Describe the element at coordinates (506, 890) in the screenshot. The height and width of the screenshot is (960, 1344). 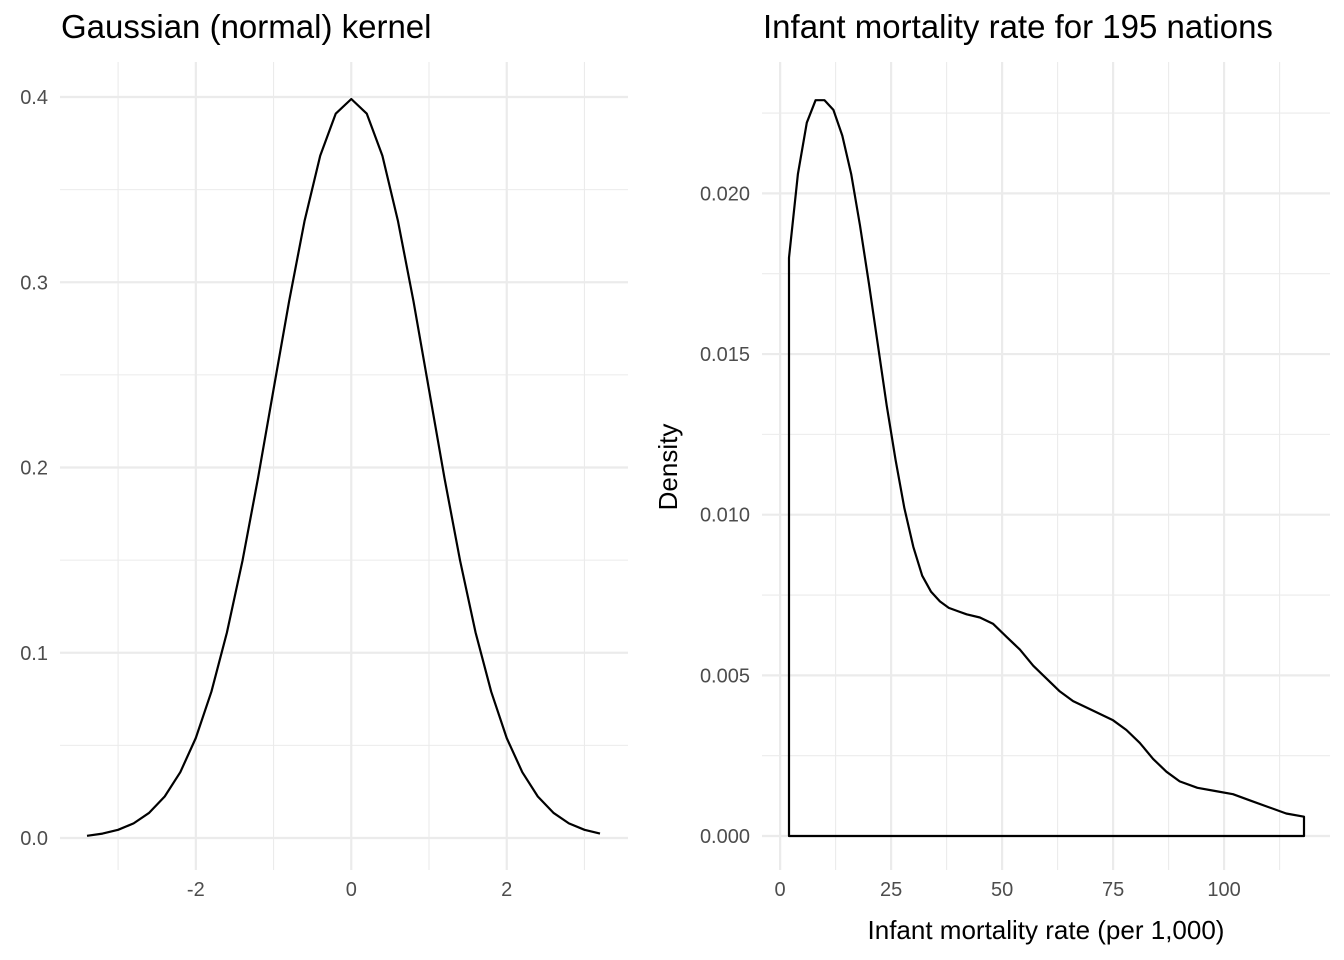
I see `gaussian-kernel-x-tick-label-2: 2` at that location.